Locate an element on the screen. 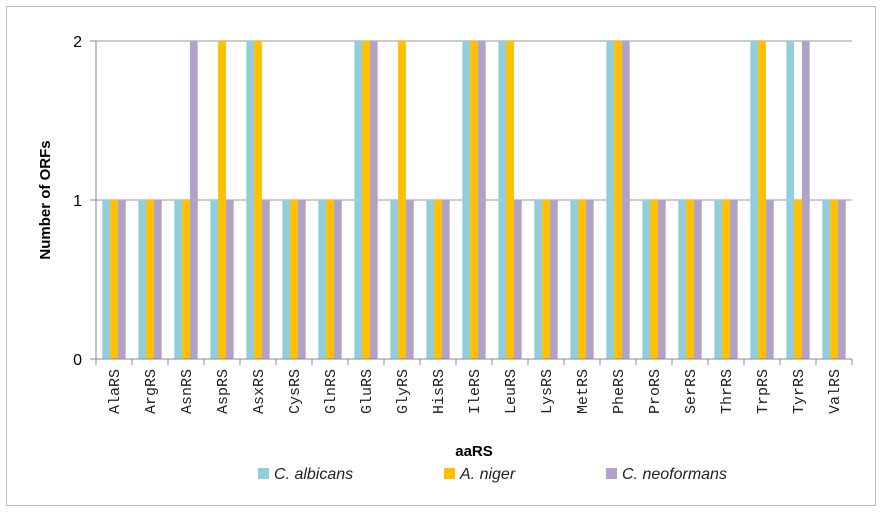  y-tick-label: 0 is located at coordinates (77, 360).